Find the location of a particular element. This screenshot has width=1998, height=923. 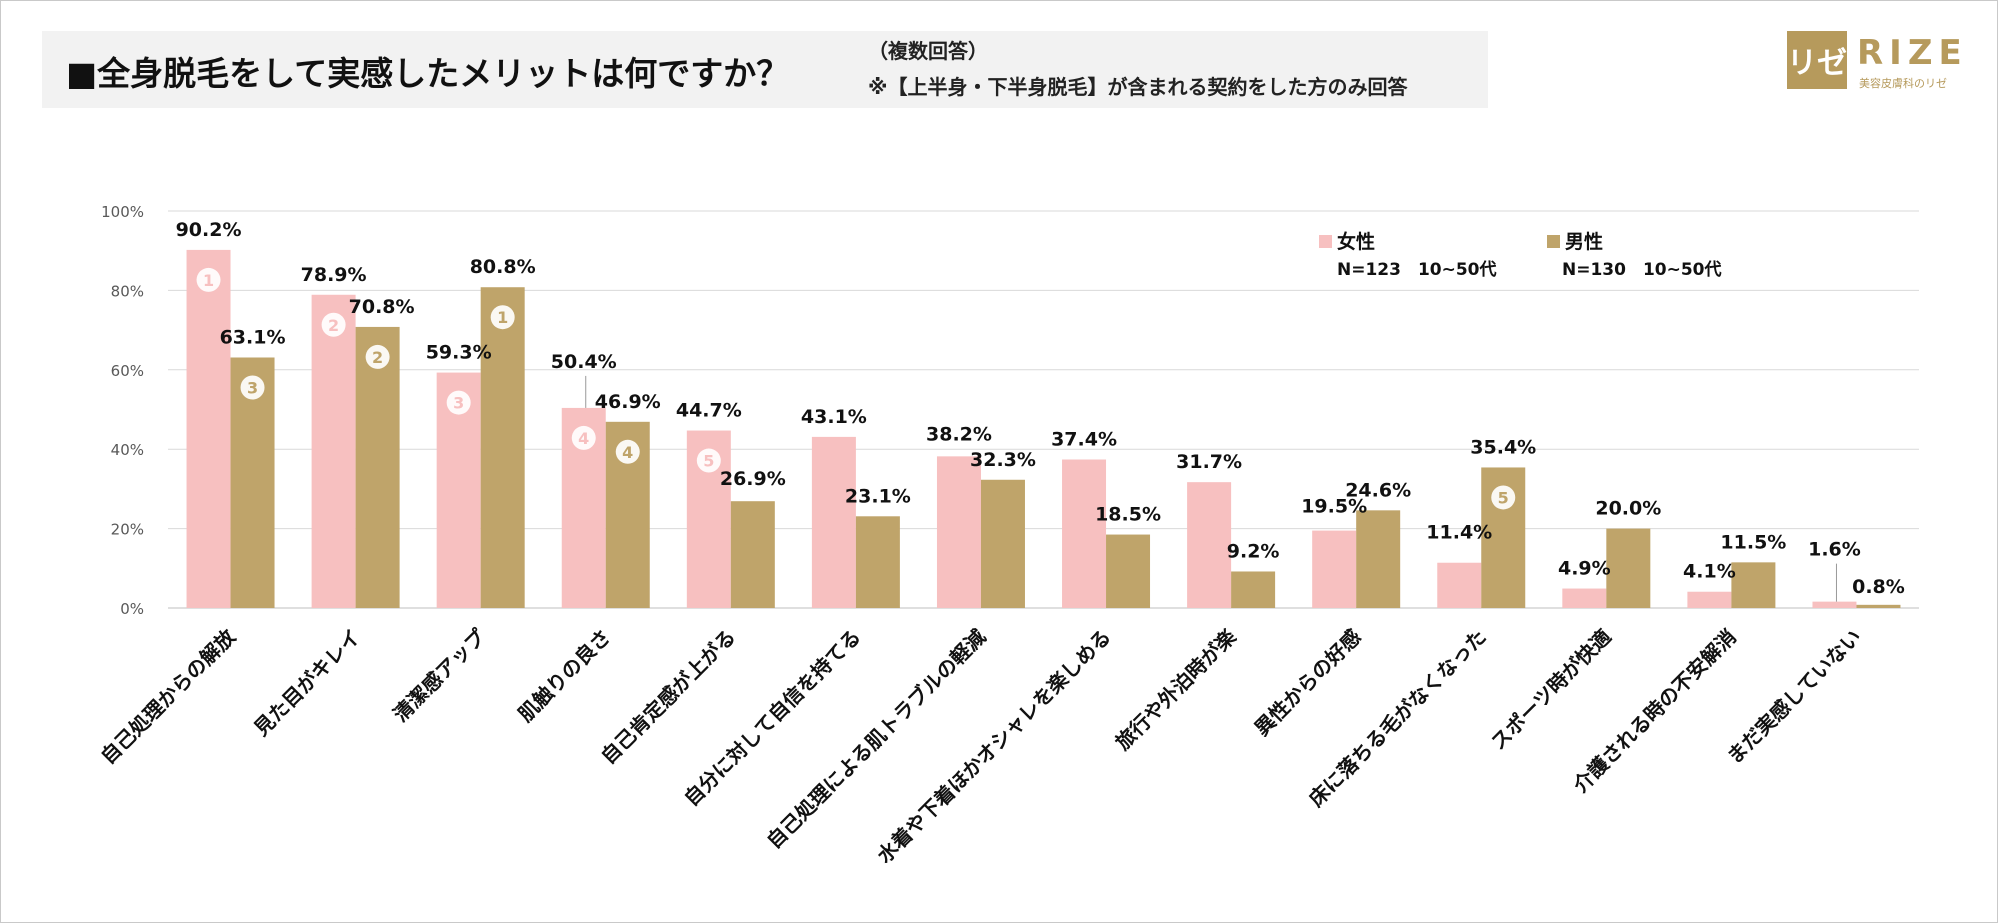

category-label: 旅行や外泊時が楽 is located at coordinates (1176, 689).